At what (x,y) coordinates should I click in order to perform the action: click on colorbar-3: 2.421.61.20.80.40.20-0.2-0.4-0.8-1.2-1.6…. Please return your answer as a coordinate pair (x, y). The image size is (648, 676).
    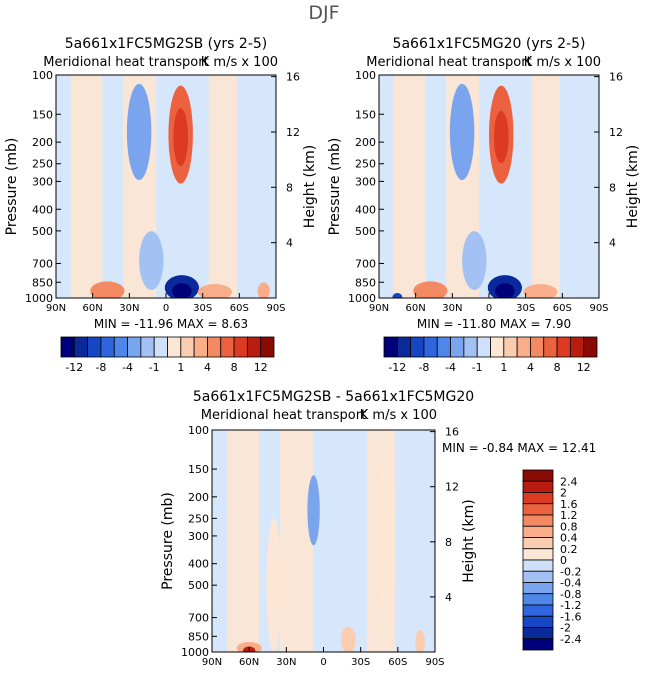
    Looking at the image, I should click on (551, 560).